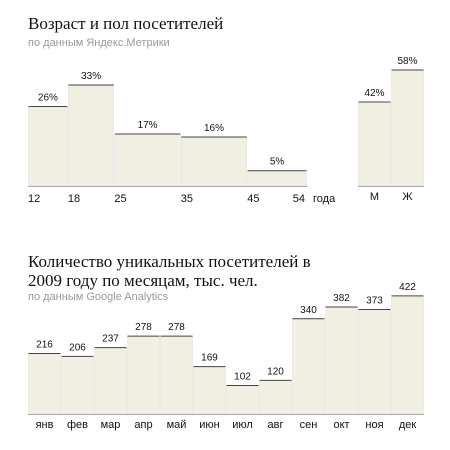 The width and height of the screenshot is (450, 450). Describe the element at coordinates (143, 425) in the screenshot. I see `x-tick-label: апр` at that location.